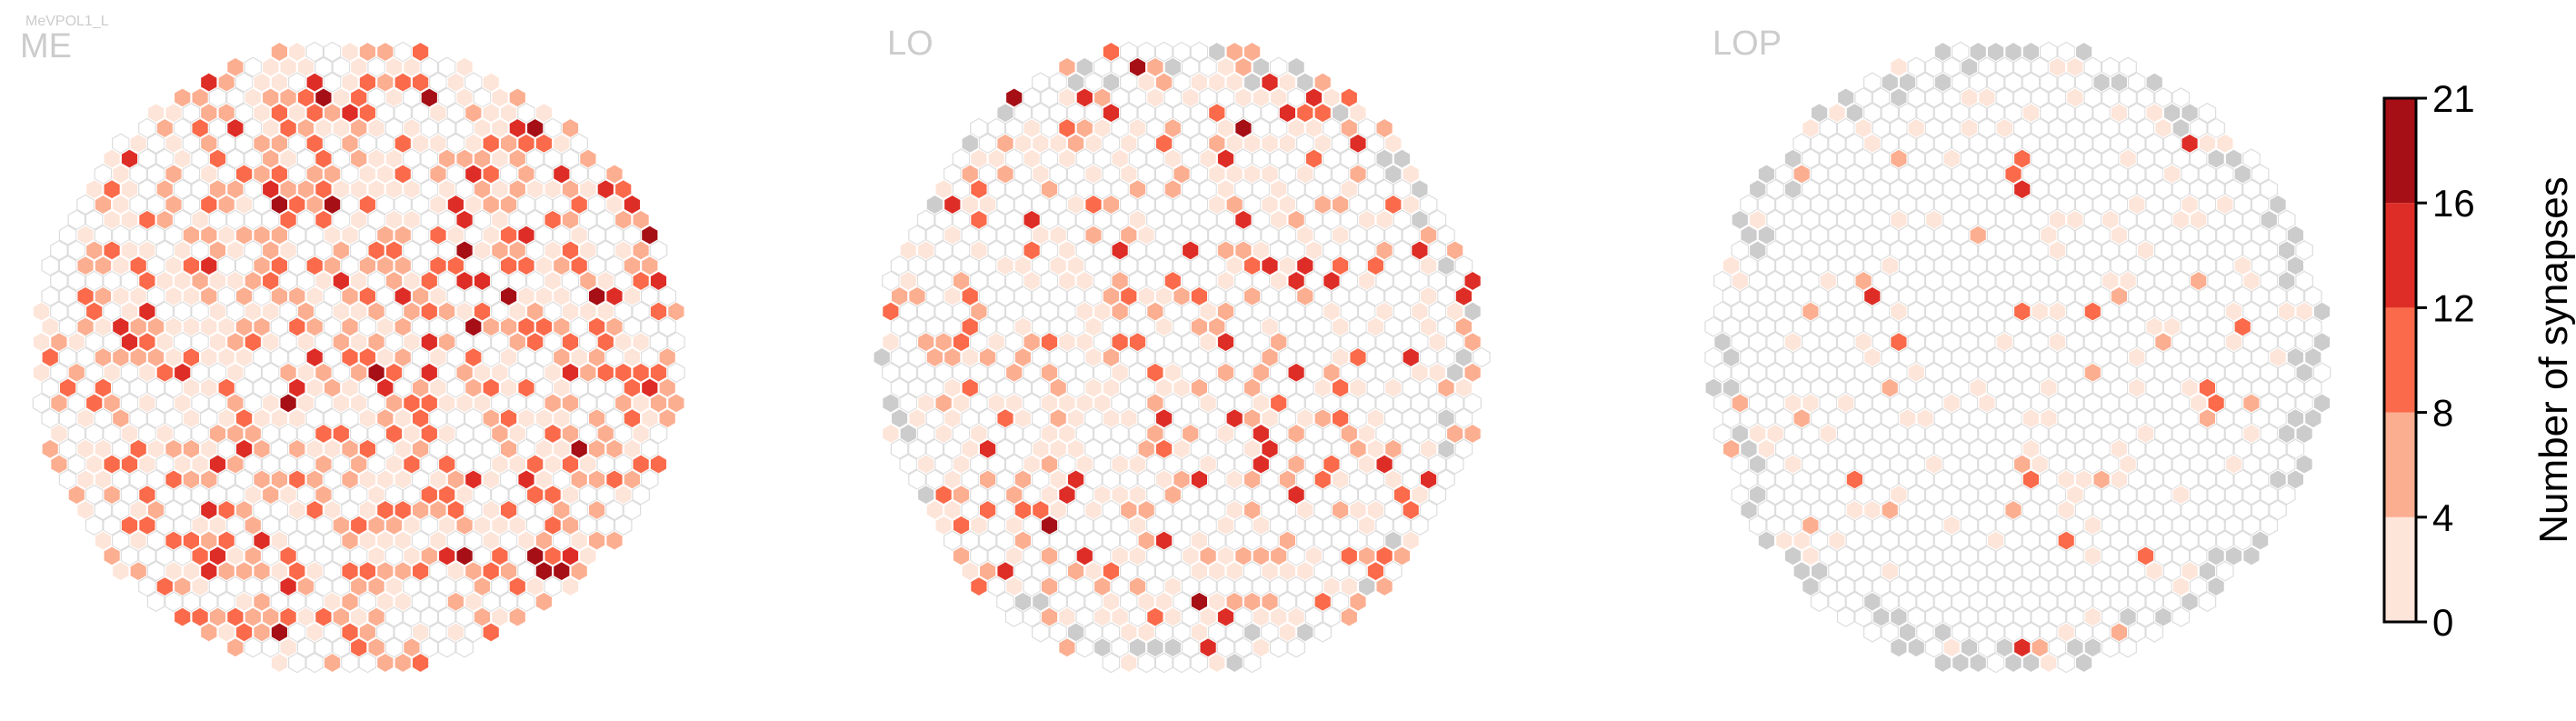 Image resolution: width=2576 pixels, height=721 pixels. What do you see at coordinates (2442, 517) in the screenshot?
I see `colorbar-tick-label: 4` at bounding box center [2442, 517].